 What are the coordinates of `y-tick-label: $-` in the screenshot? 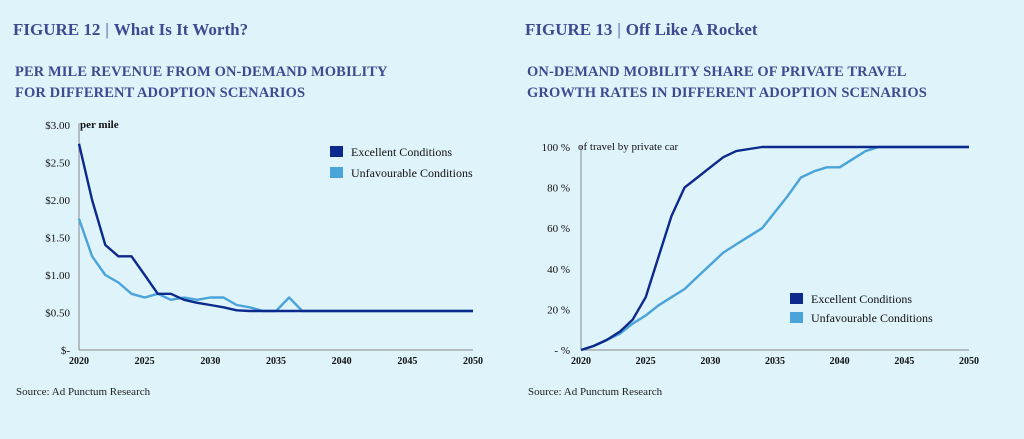 It's located at (66, 351).